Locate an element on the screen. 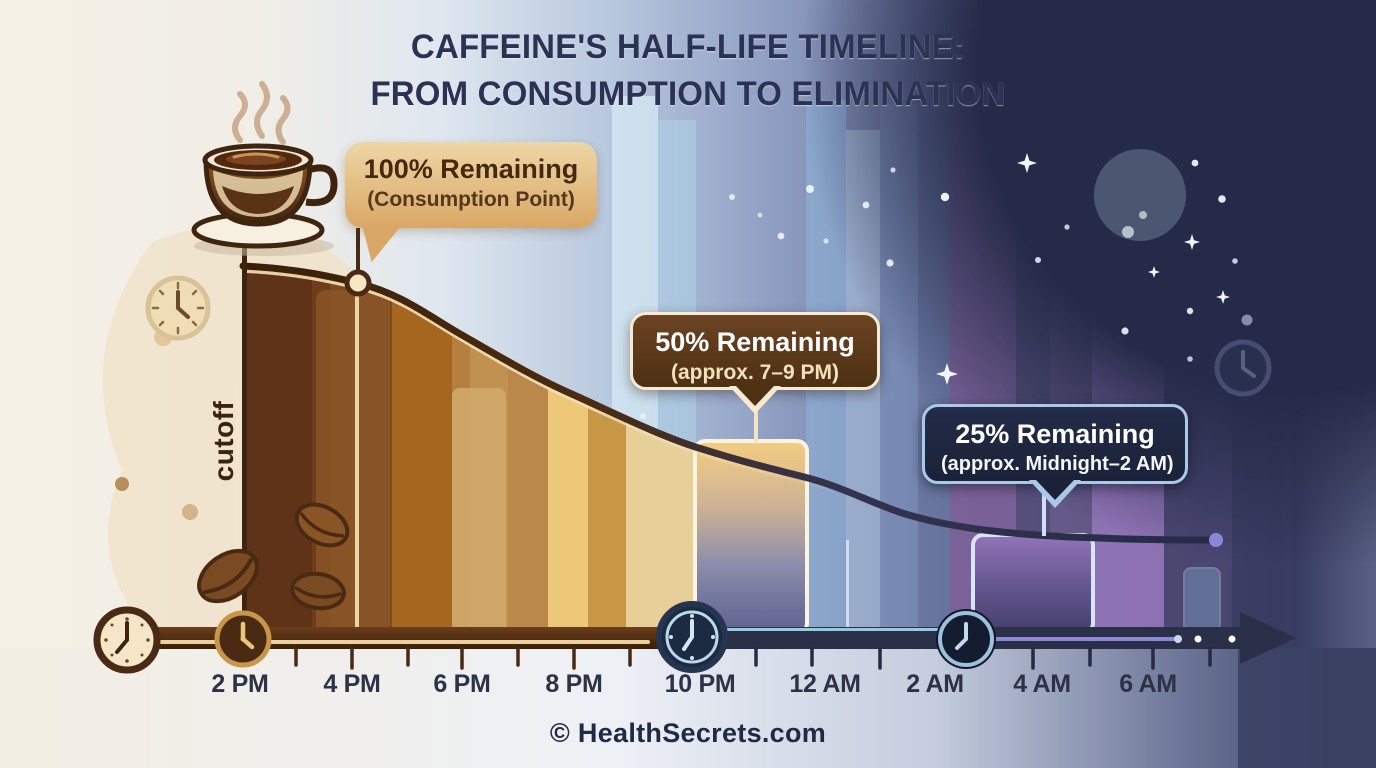  tick-label-4pm: 4 PM is located at coordinates (352, 684).